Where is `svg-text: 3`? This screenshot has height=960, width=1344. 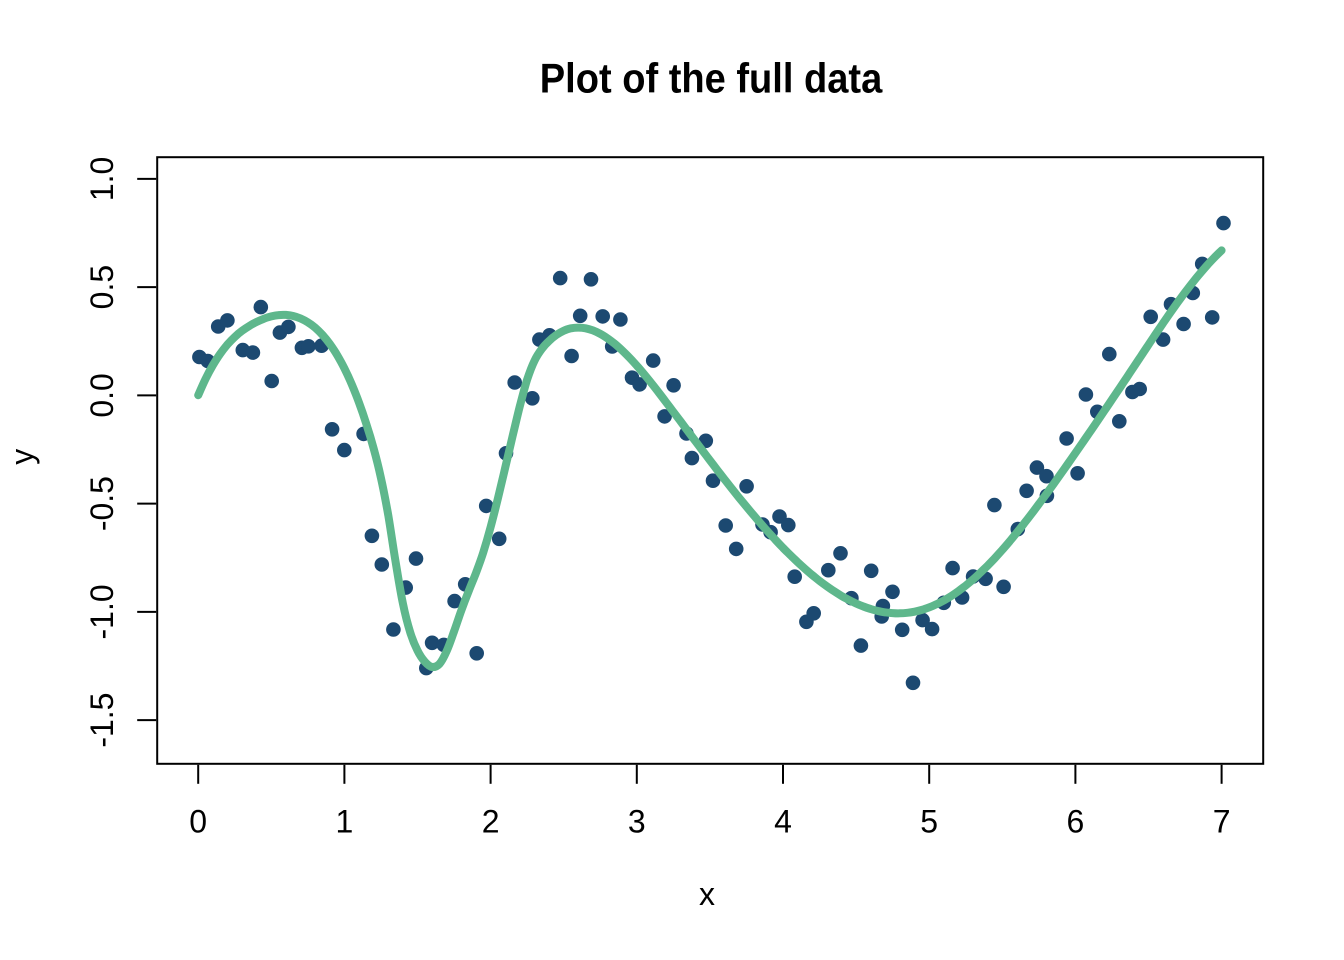
svg-text: 3 is located at coordinates (637, 822).